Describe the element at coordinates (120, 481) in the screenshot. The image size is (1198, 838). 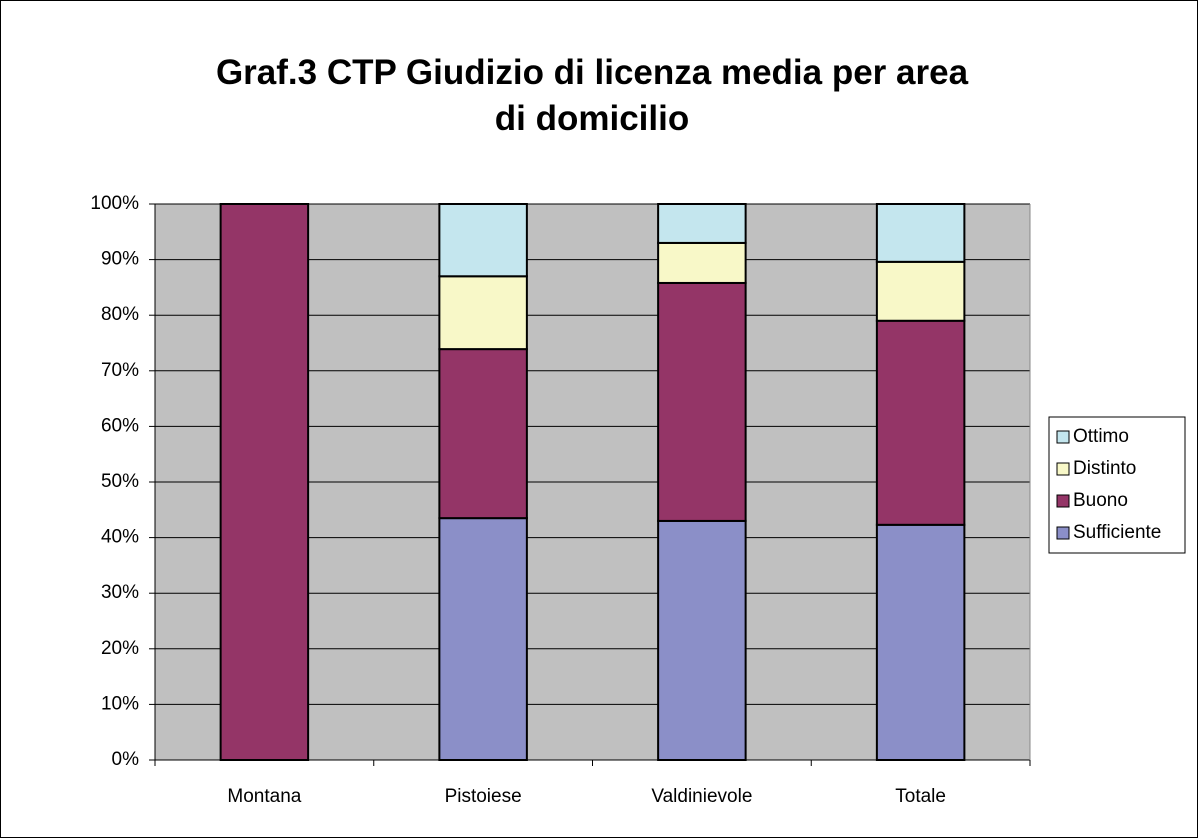
I see `y-tick-label: 50%` at that location.